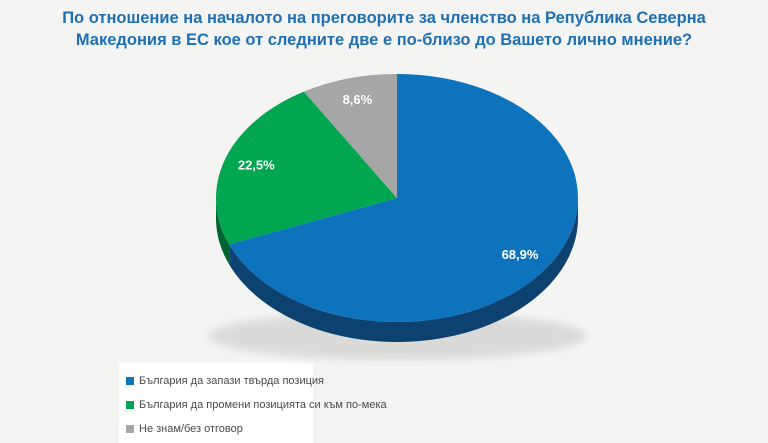  I want to click on legend-item: България да запази твърда позиция, so click(225, 381).